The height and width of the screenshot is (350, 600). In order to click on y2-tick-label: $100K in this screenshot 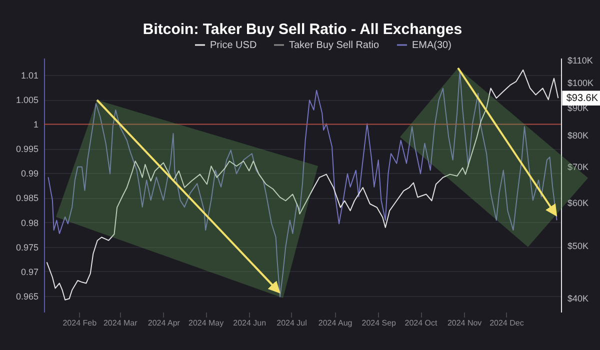, I will do `click(581, 83)`.